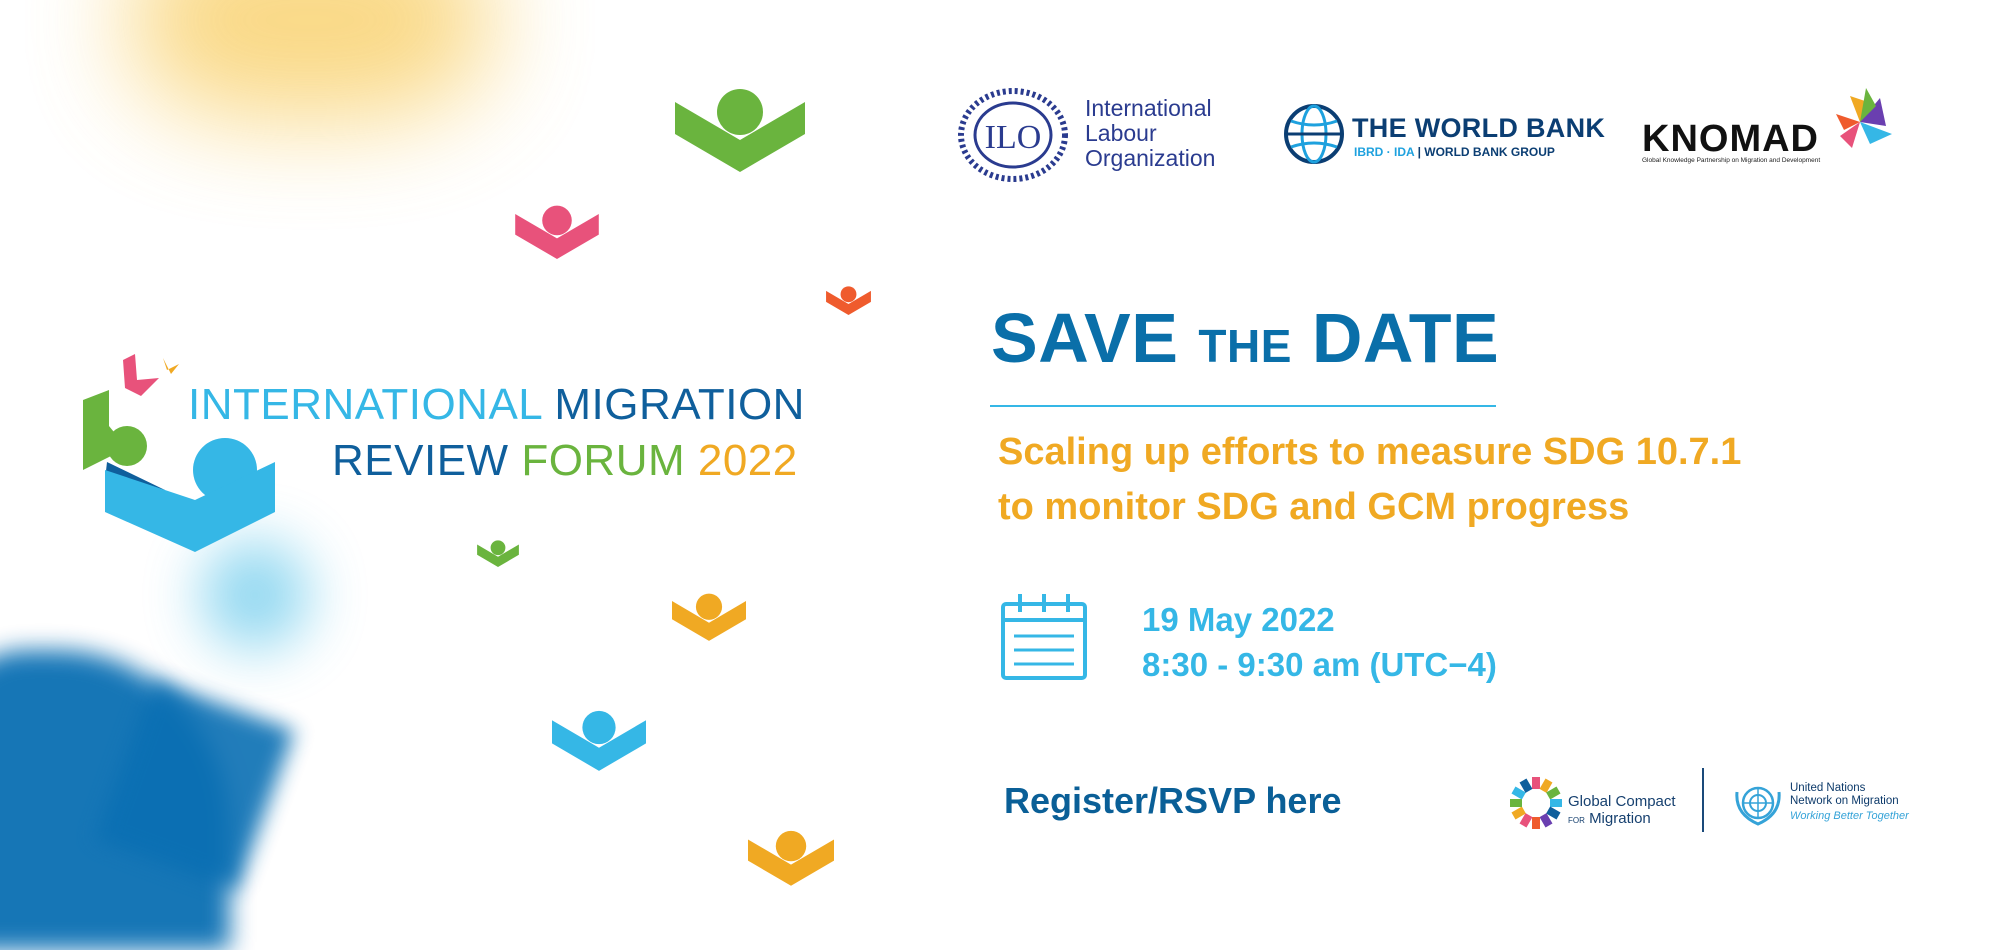 This screenshot has height=950, width=2000. I want to click on globe-icon, so click(1314, 134).